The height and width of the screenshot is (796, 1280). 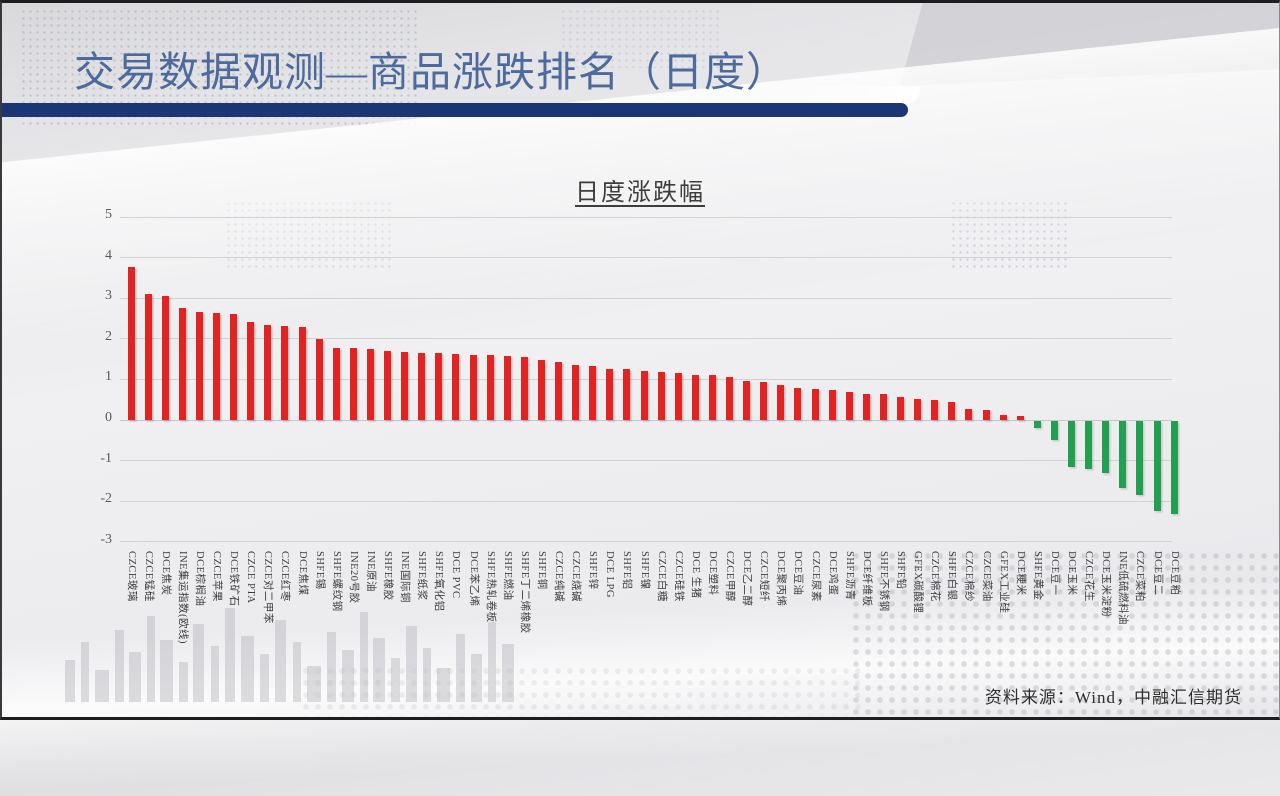 What do you see at coordinates (131, 576) in the screenshot?
I see `x-axis-label: CZCE玻璃` at bounding box center [131, 576].